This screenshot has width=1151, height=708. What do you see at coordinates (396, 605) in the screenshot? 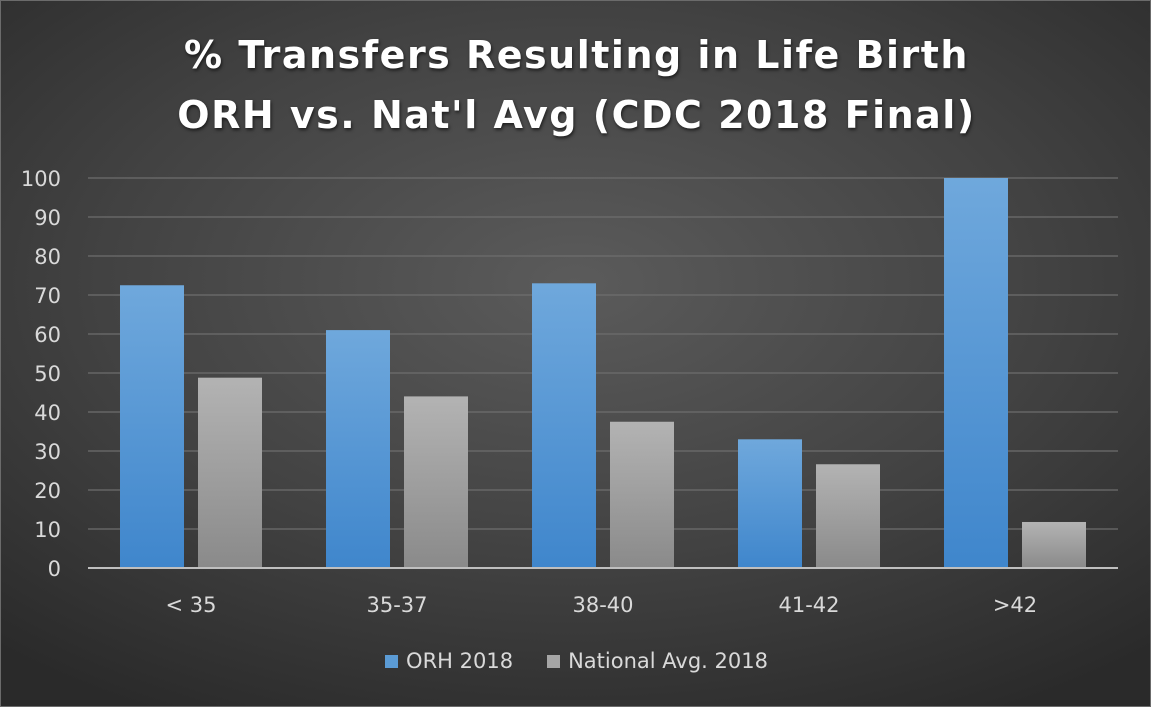
I see `x-tick-label: 35-37` at bounding box center [396, 605].